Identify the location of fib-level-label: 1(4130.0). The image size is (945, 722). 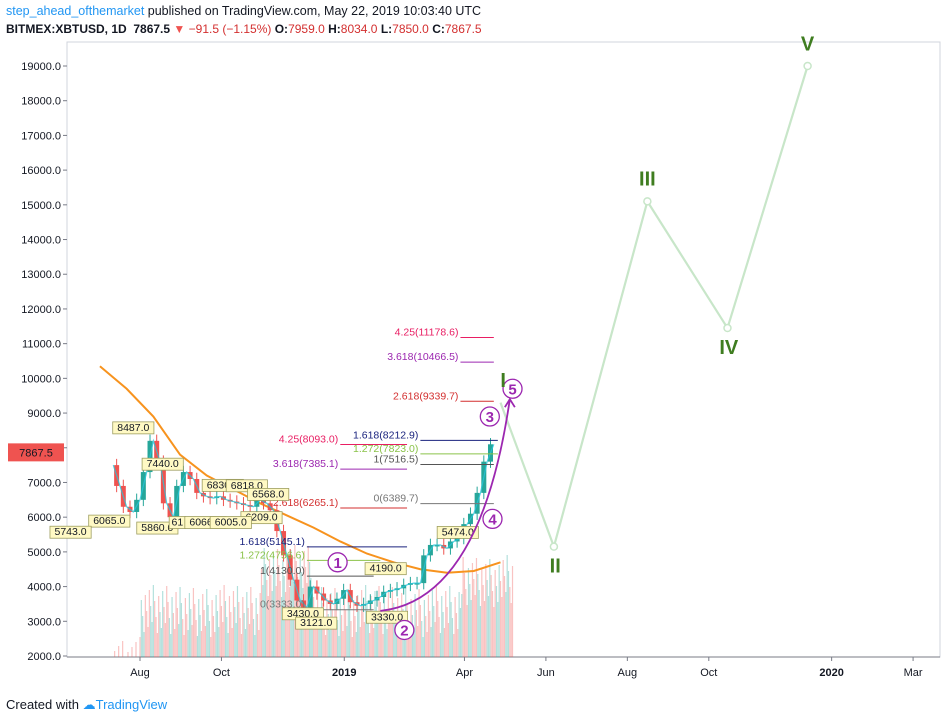
(282, 571).